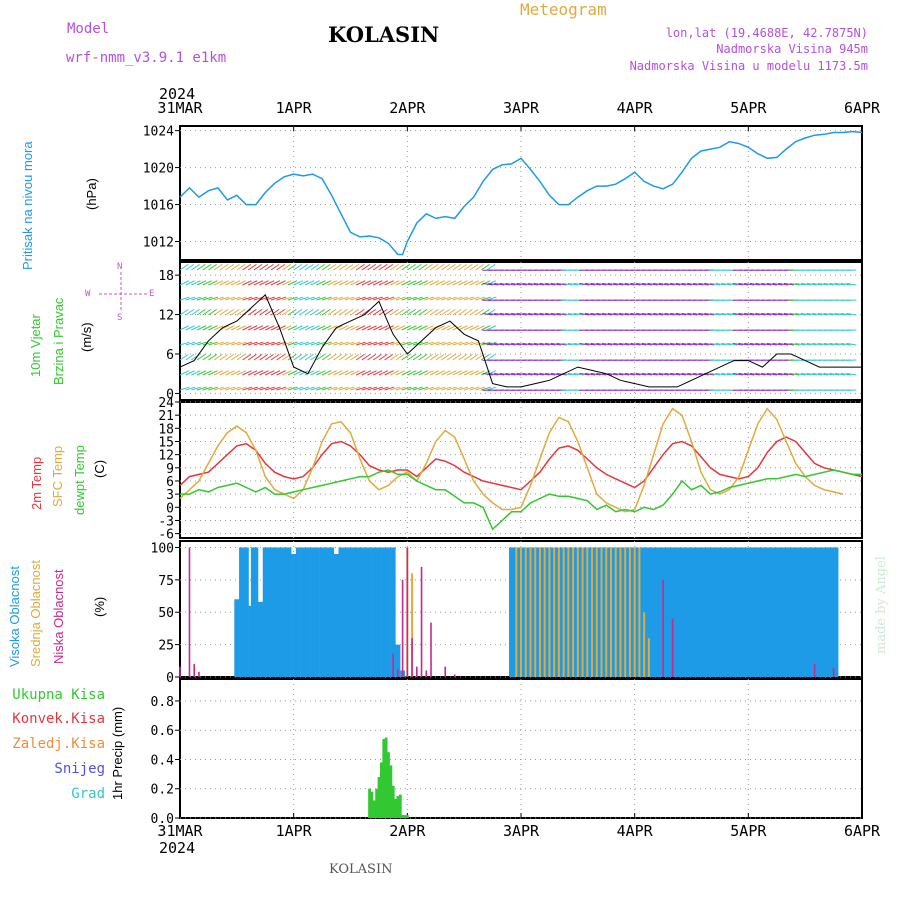  I want to click on precip-bar, so click(379, 797).